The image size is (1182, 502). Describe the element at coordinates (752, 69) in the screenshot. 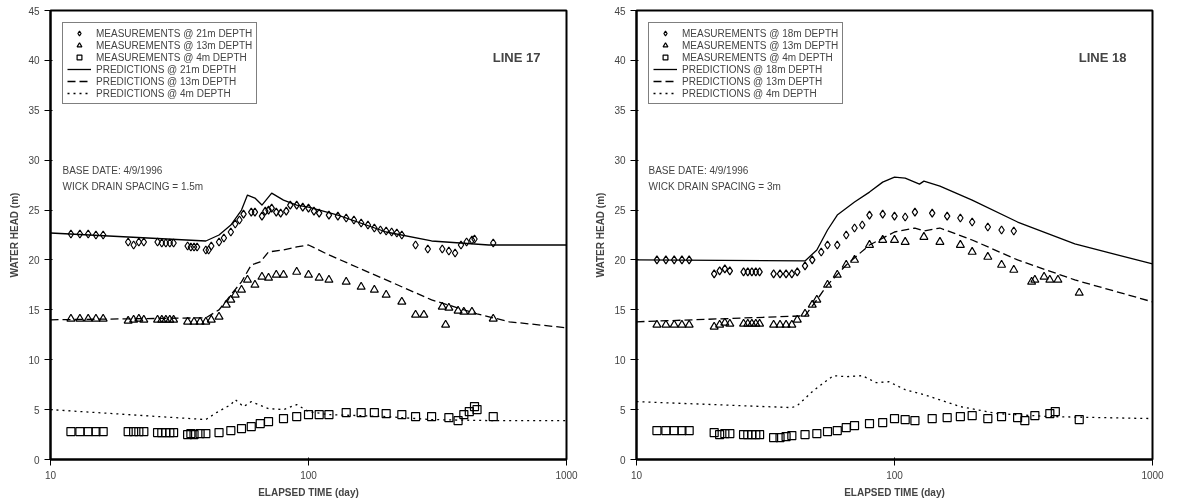

I see `legend-label: PREDICTIONS @ 18m DEPTH` at that location.